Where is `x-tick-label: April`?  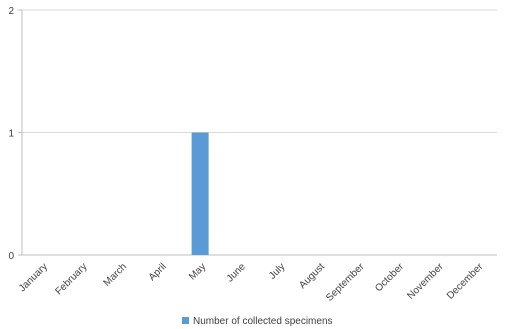 x-tick-label: April is located at coordinates (158, 272).